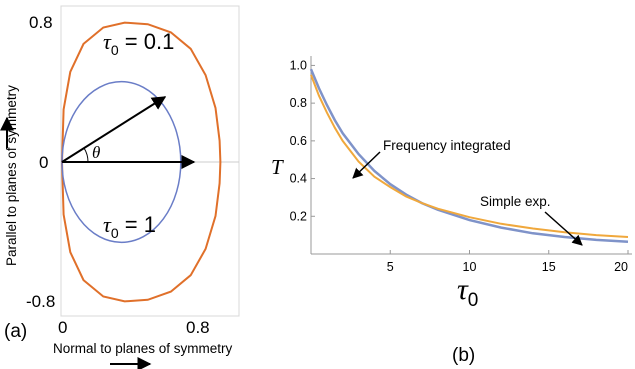 Image resolution: width=635 pixels, height=369 pixels. Describe the element at coordinates (621, 267) in the screenshot. I see `b-x-tick-label: 20` at that location.